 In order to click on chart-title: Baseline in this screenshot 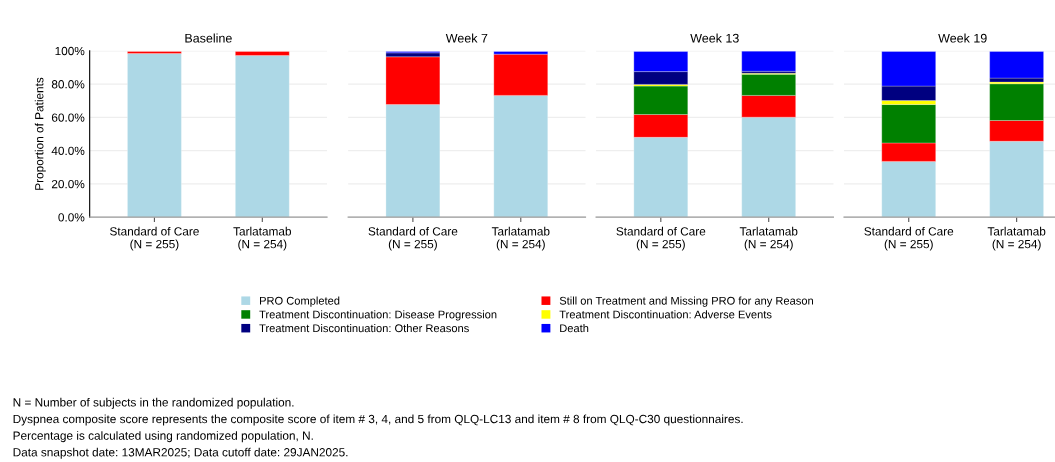, I will do `click(208, 38)`.